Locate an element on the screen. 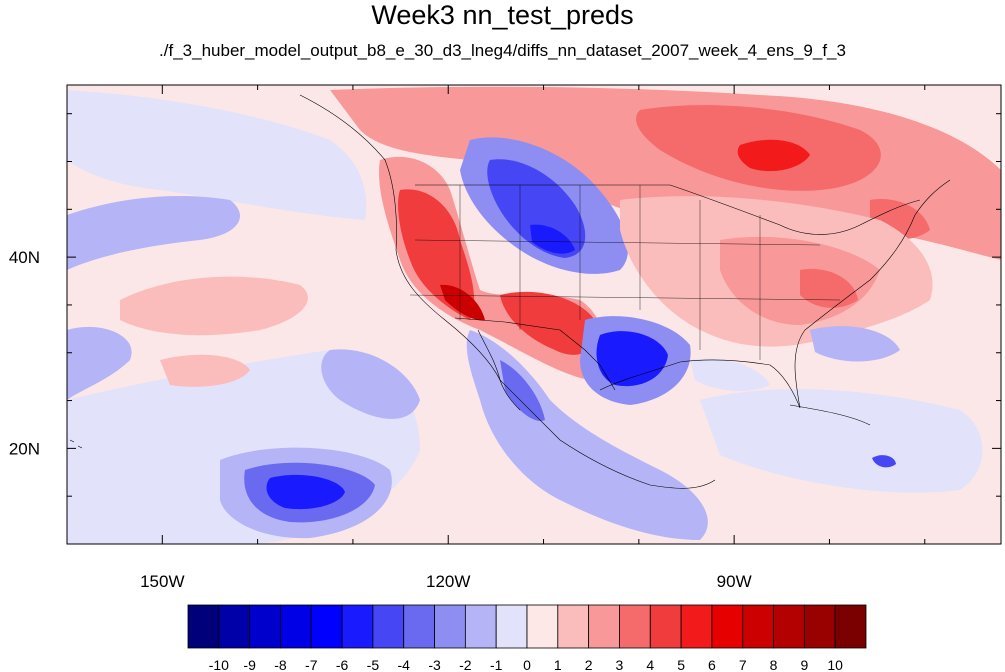 The height and width of the screenshot is (672, 1005). x-tick-label: 150W is located at coordinates (162, 581).